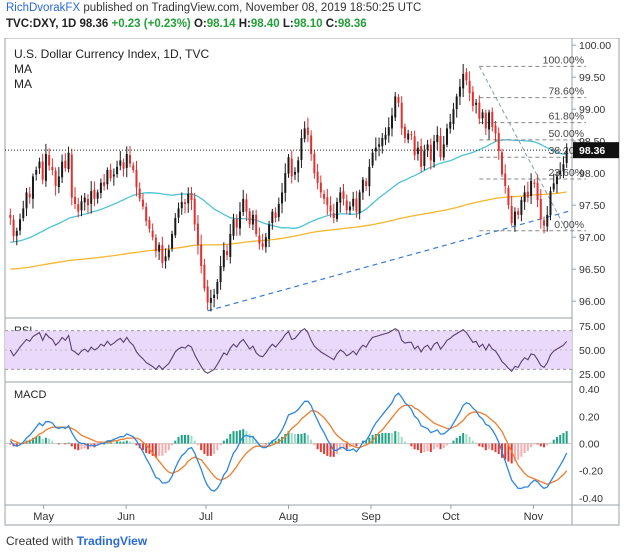 This screenshot has height=557, width=624. Describe the element at coordinates (112, 541) in the screenshot. I see `tradingview-logo-text: TradingView` at that location.